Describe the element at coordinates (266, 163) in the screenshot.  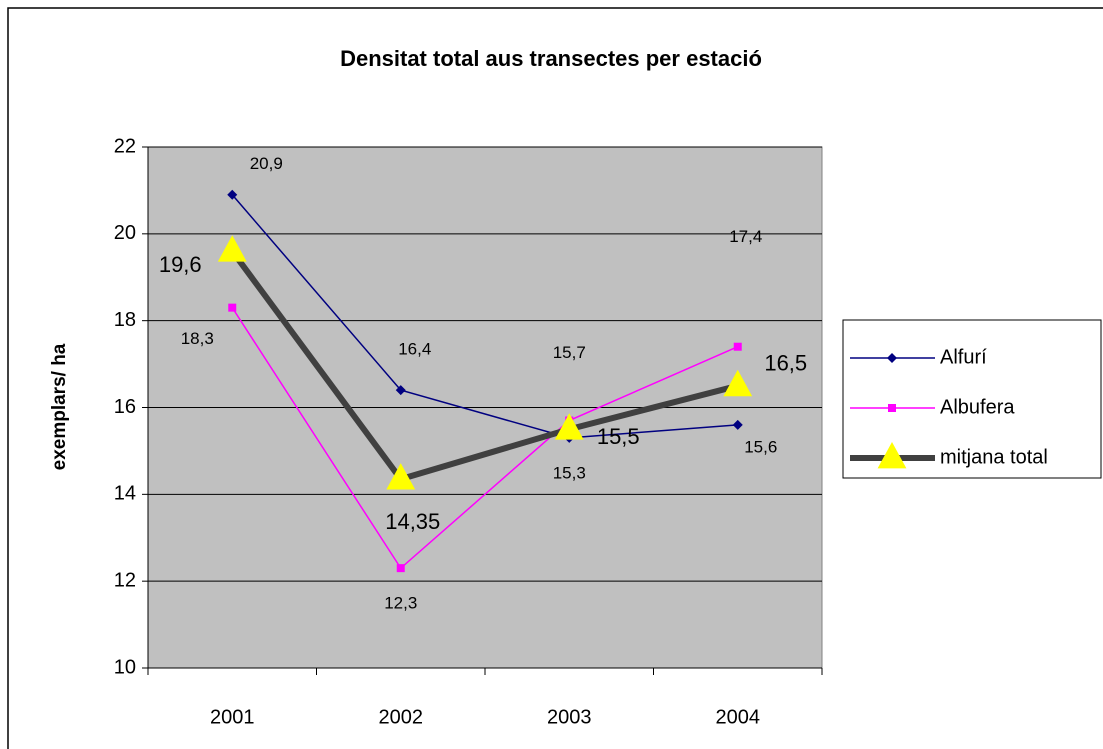
I see `data-label: 20,9` at that location.